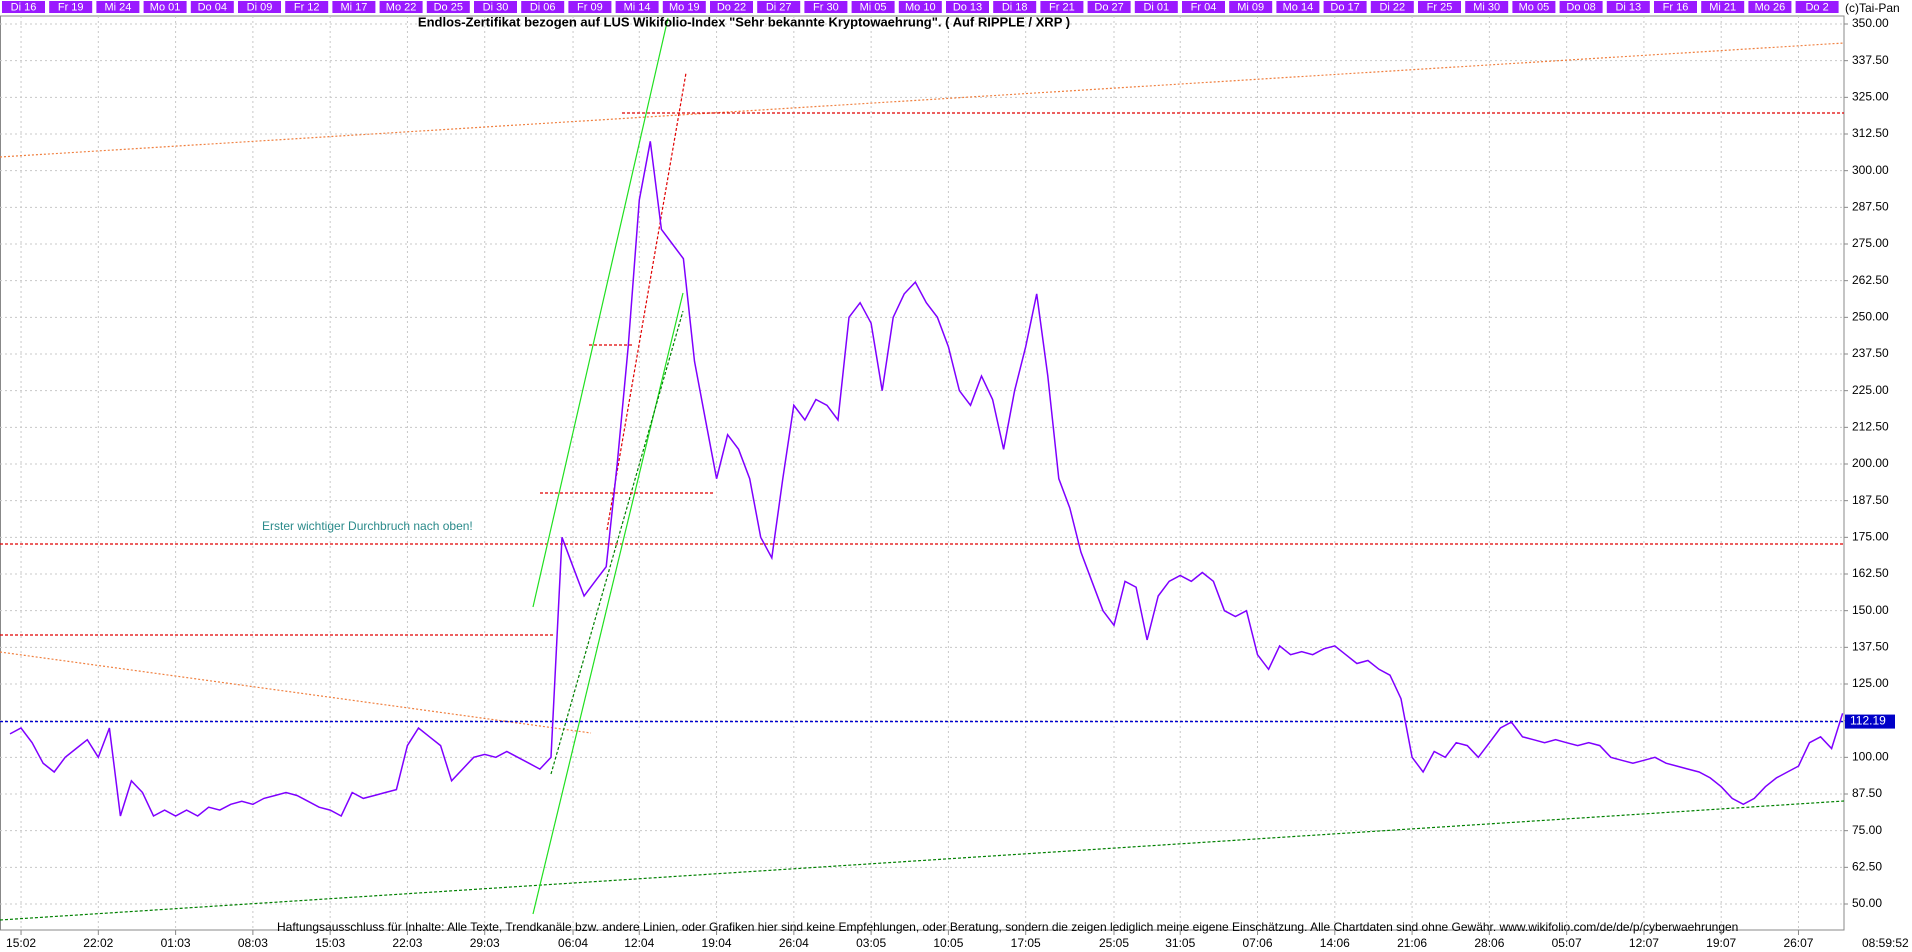  Describe the element at coordinates (1867, 867) in the screenshot. I see `y-tick-label: 62.50` at that location.